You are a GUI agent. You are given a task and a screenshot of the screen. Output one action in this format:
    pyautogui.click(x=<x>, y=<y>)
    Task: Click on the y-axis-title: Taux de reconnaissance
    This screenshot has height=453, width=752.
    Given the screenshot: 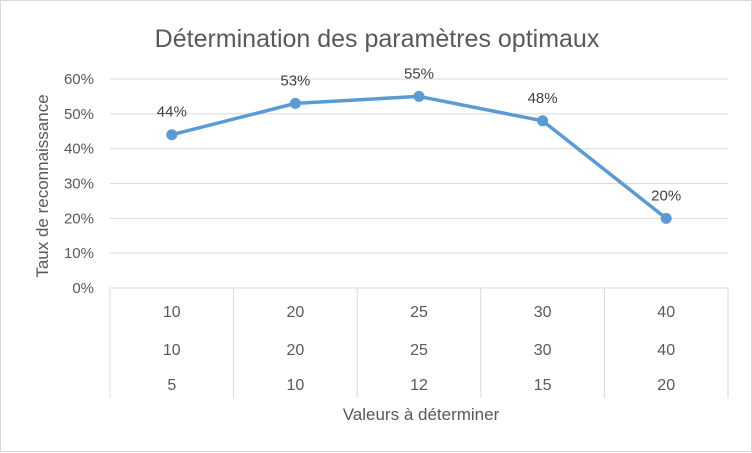 What is the action you would take?
    pyautogui.click(x=42, y=185)
    